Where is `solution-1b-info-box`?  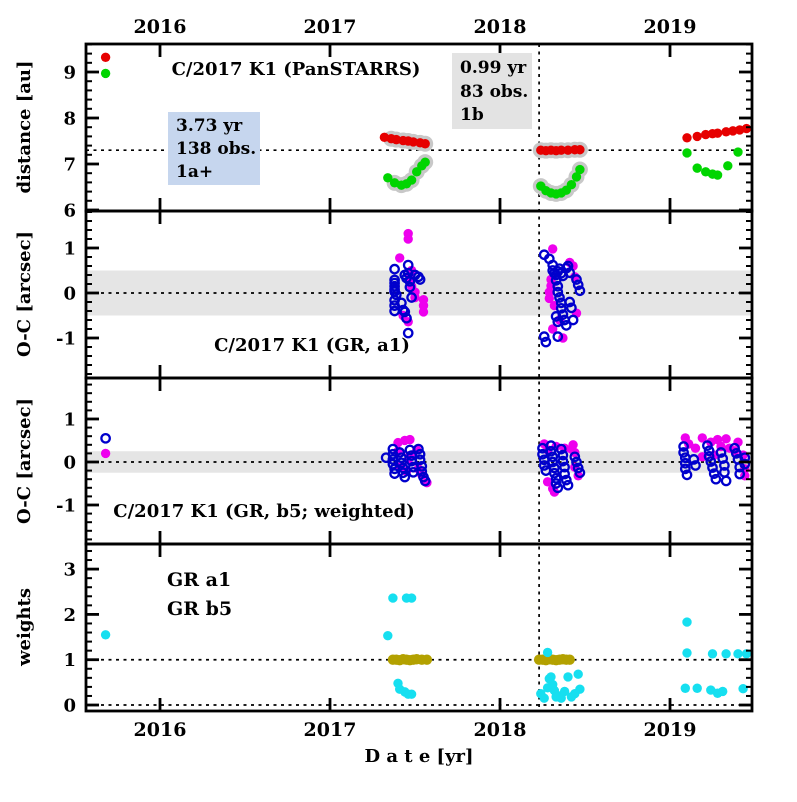 solution-1b-info-box is located at coordinates (492, 91).